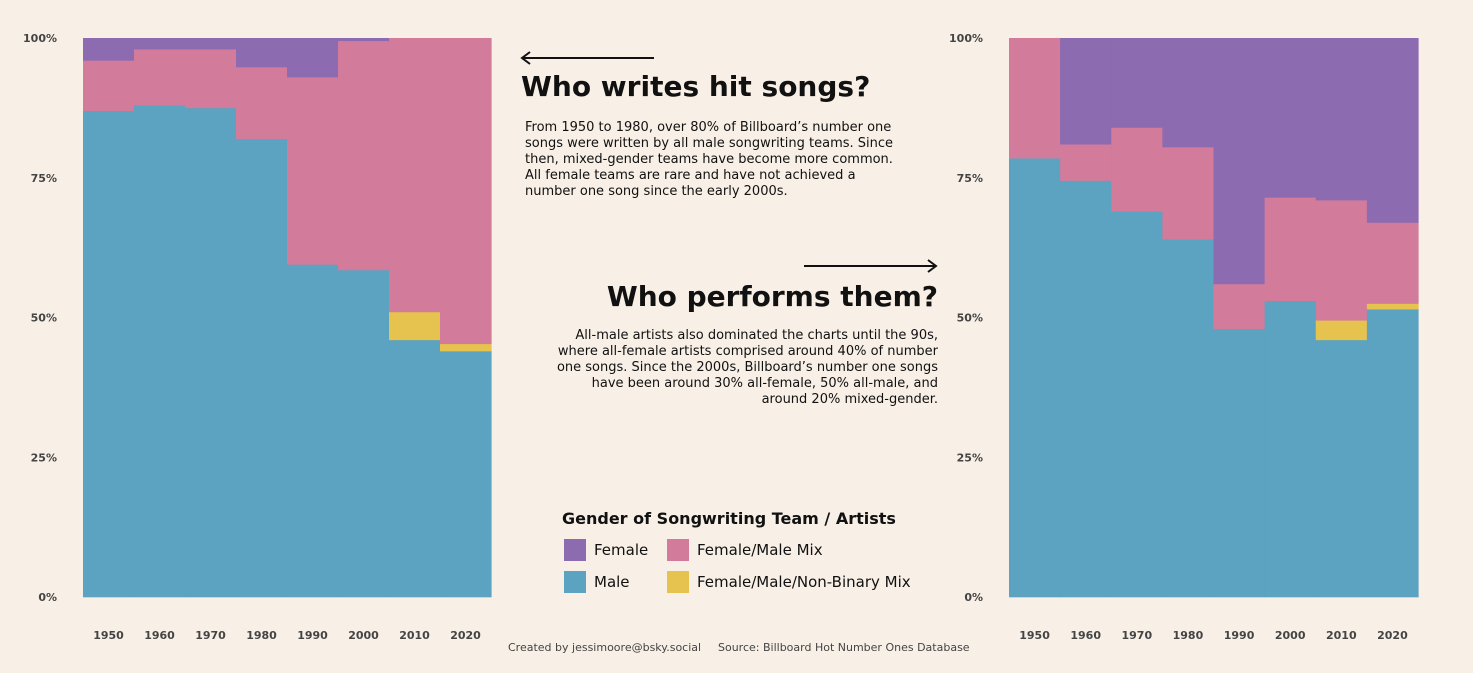  What do you see at coordinates (772, 296) in the screenshot?
I see `performers-heading: Who performs them?` at bounding box center [772, 296].